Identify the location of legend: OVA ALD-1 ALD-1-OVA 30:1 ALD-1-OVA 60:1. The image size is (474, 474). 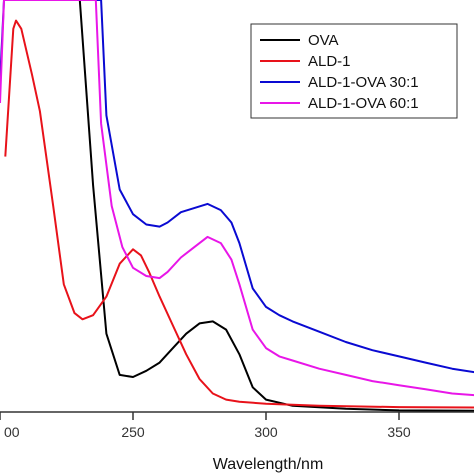
(354, 71).